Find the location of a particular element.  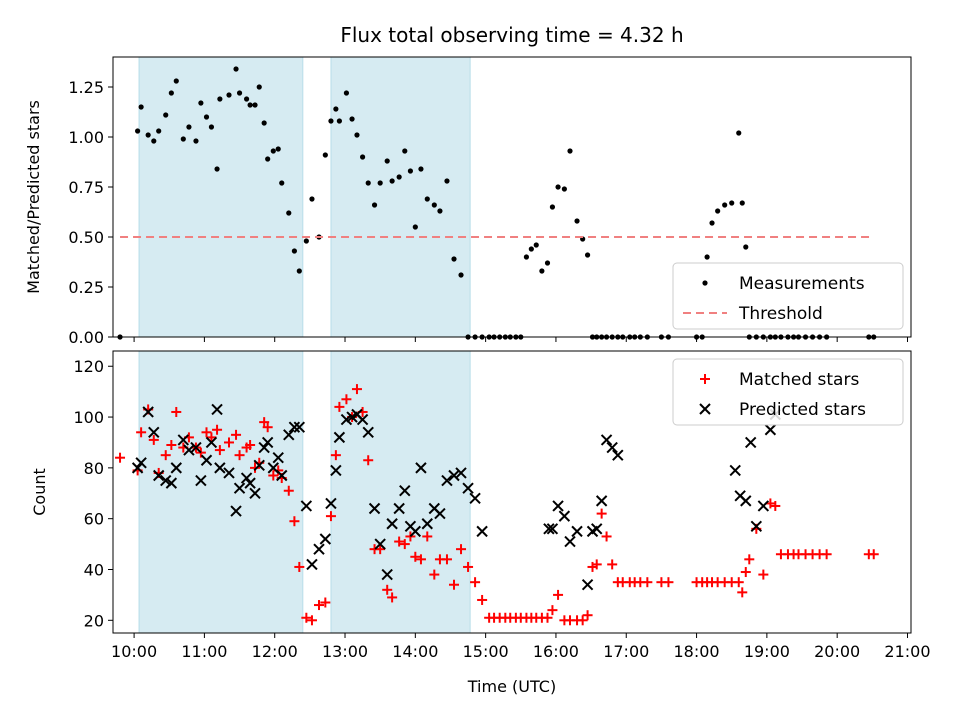

x-tick-label: 18:00 is located at coordinates (697, 651).